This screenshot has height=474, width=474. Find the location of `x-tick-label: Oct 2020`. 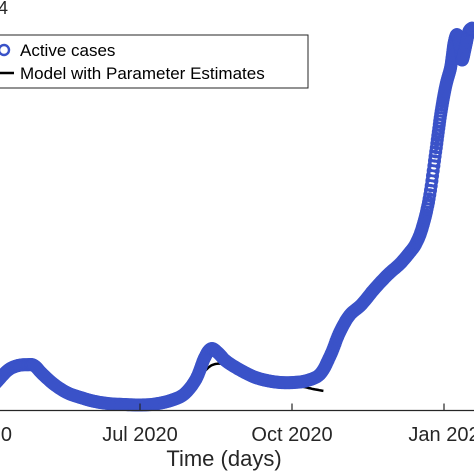

x-tick-label: Oct 2020 is located at coordinates (291, 435).